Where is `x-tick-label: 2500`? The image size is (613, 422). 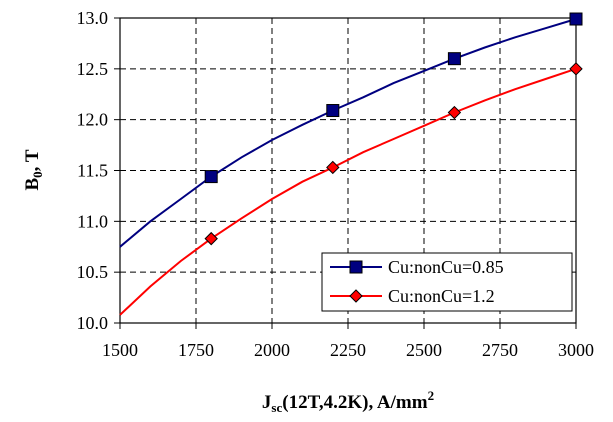 x-tick-label: 2500 is located at coordinates (424, 350).